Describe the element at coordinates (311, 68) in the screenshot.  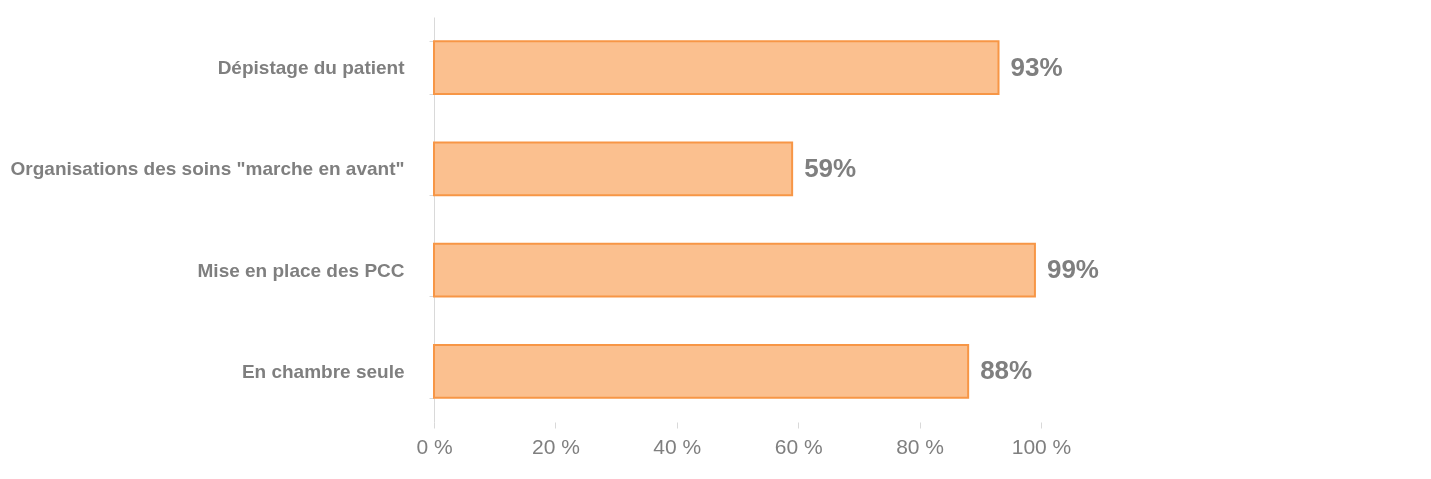
I see `y-tick-label: Dépistage du patient` at that location.